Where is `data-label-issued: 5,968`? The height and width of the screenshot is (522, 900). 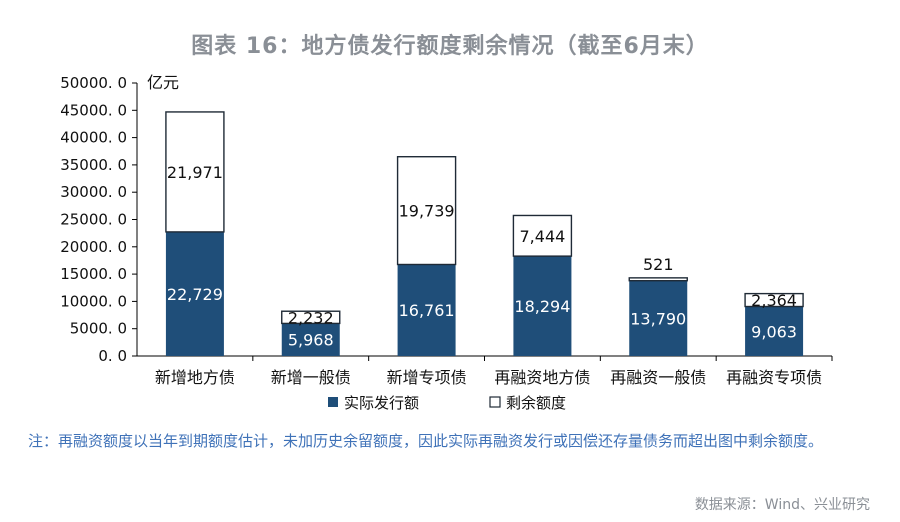
data-label-issued: 5,968 is located at coordinates (311, 340).